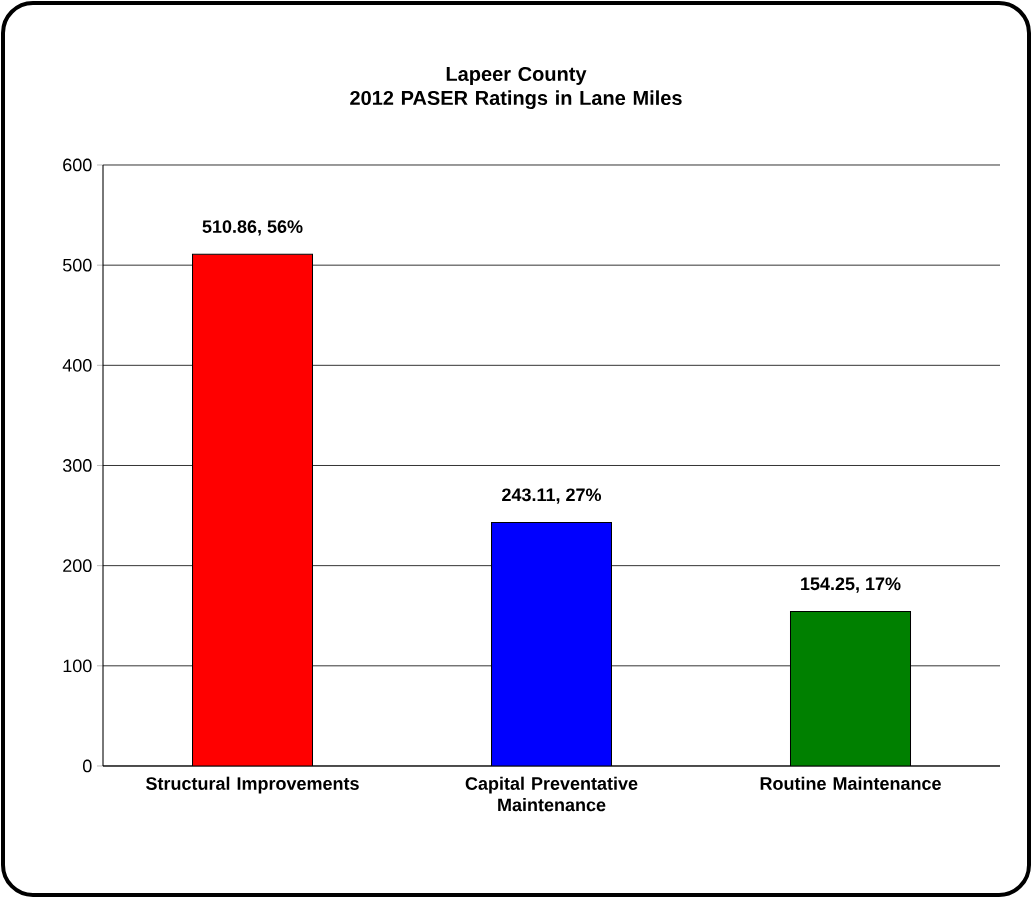 The width and height of the screenshot is (1032, 898). Describe the element at coordinates (77, 566) in the screenshot. I see `y-tick-label: 200` at that location.